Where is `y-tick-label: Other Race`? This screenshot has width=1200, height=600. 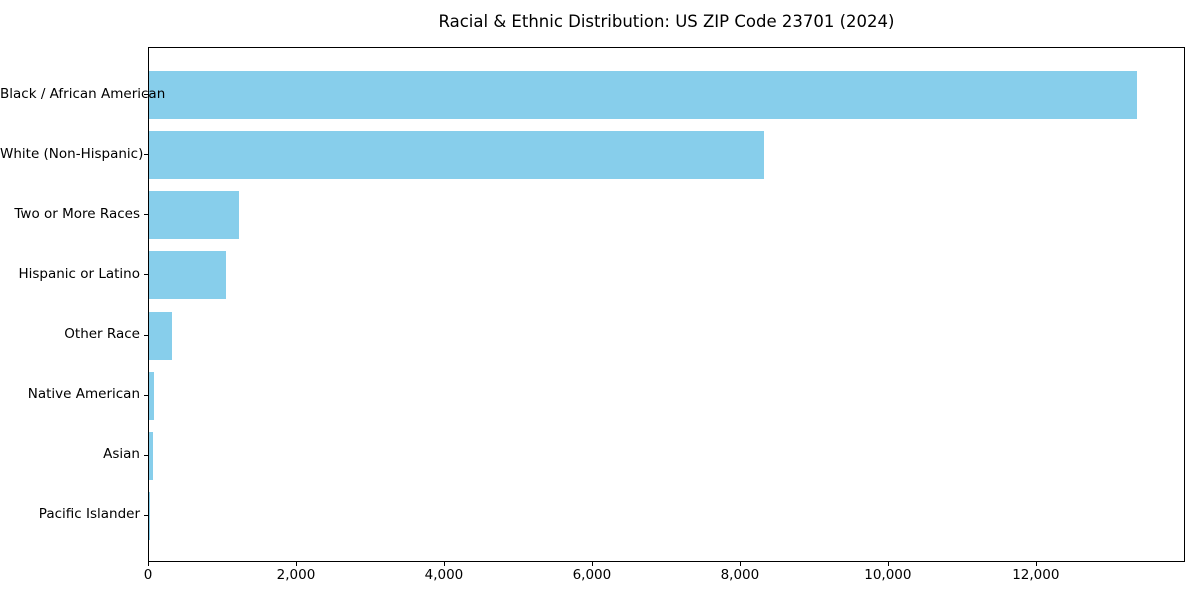
y-tick-label: Other Race is located at coordinates (102, 334).